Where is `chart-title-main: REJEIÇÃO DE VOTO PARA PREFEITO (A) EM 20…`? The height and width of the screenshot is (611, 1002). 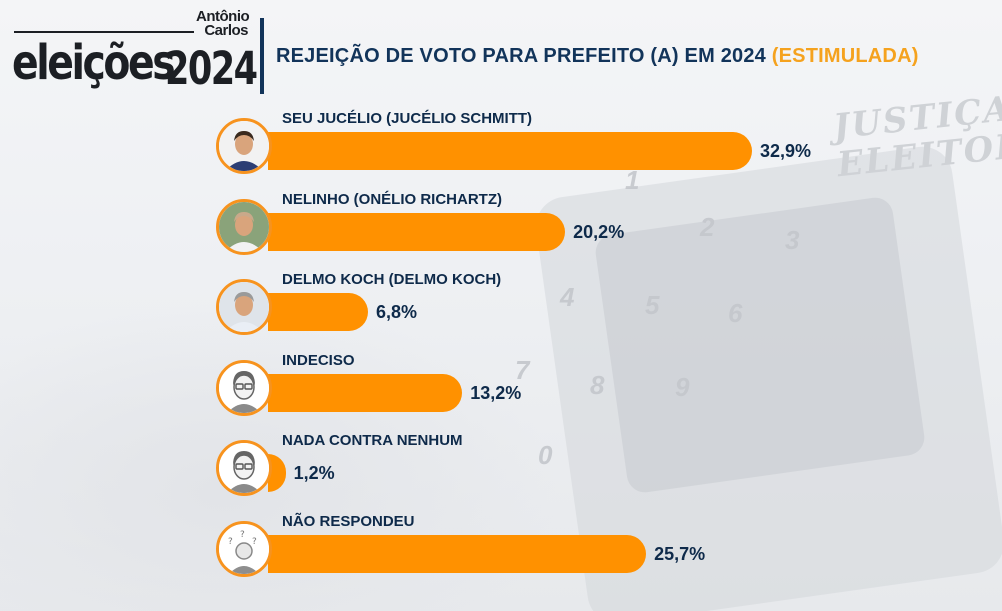
chart-title-main: REJEIÇÃO DE VOTO PARA PREFEITO (A) EM 20… is located at coordinates (521, 56).